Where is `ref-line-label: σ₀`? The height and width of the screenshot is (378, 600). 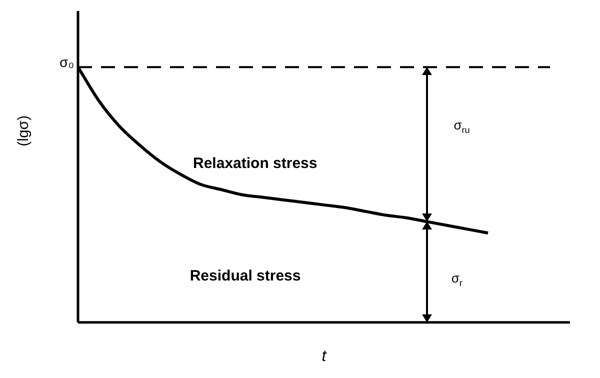
ref-line-label: σ₀ is located at coordinates (67, 62).